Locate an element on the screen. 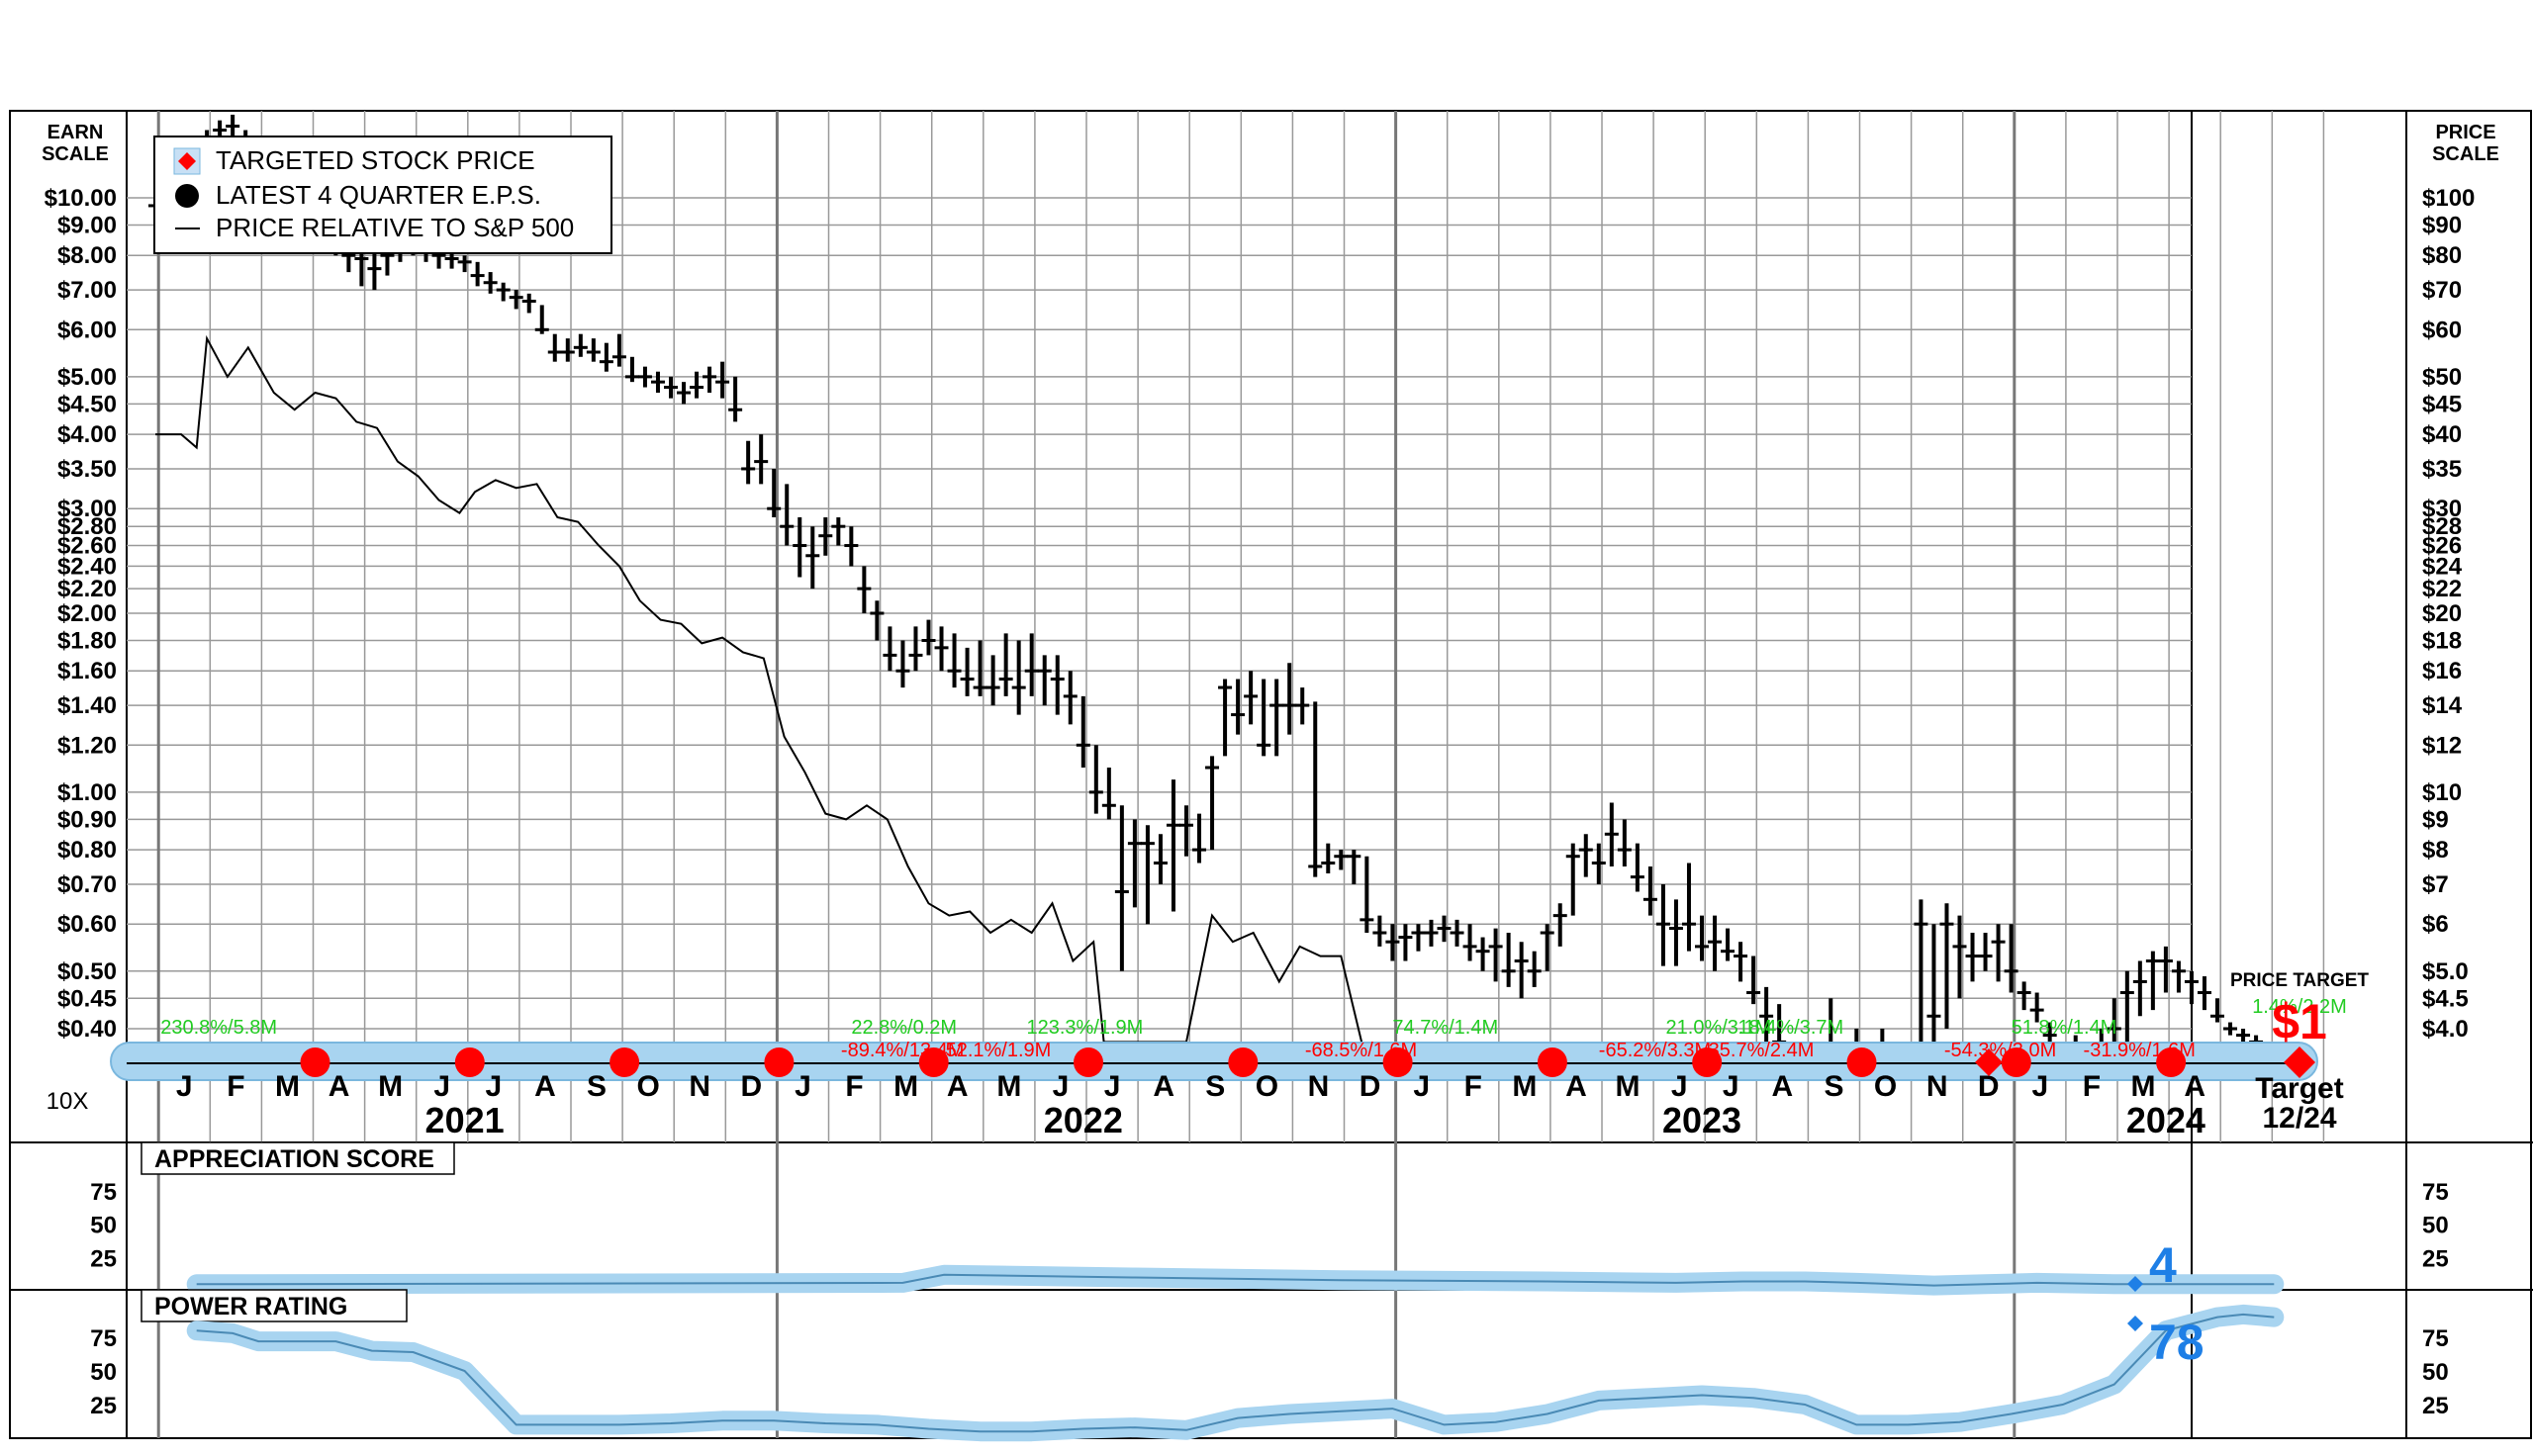 The height and width of the screenshot is (1456, 2533). earn-tick-label: $0.80 is located at coordinates (87, 850).